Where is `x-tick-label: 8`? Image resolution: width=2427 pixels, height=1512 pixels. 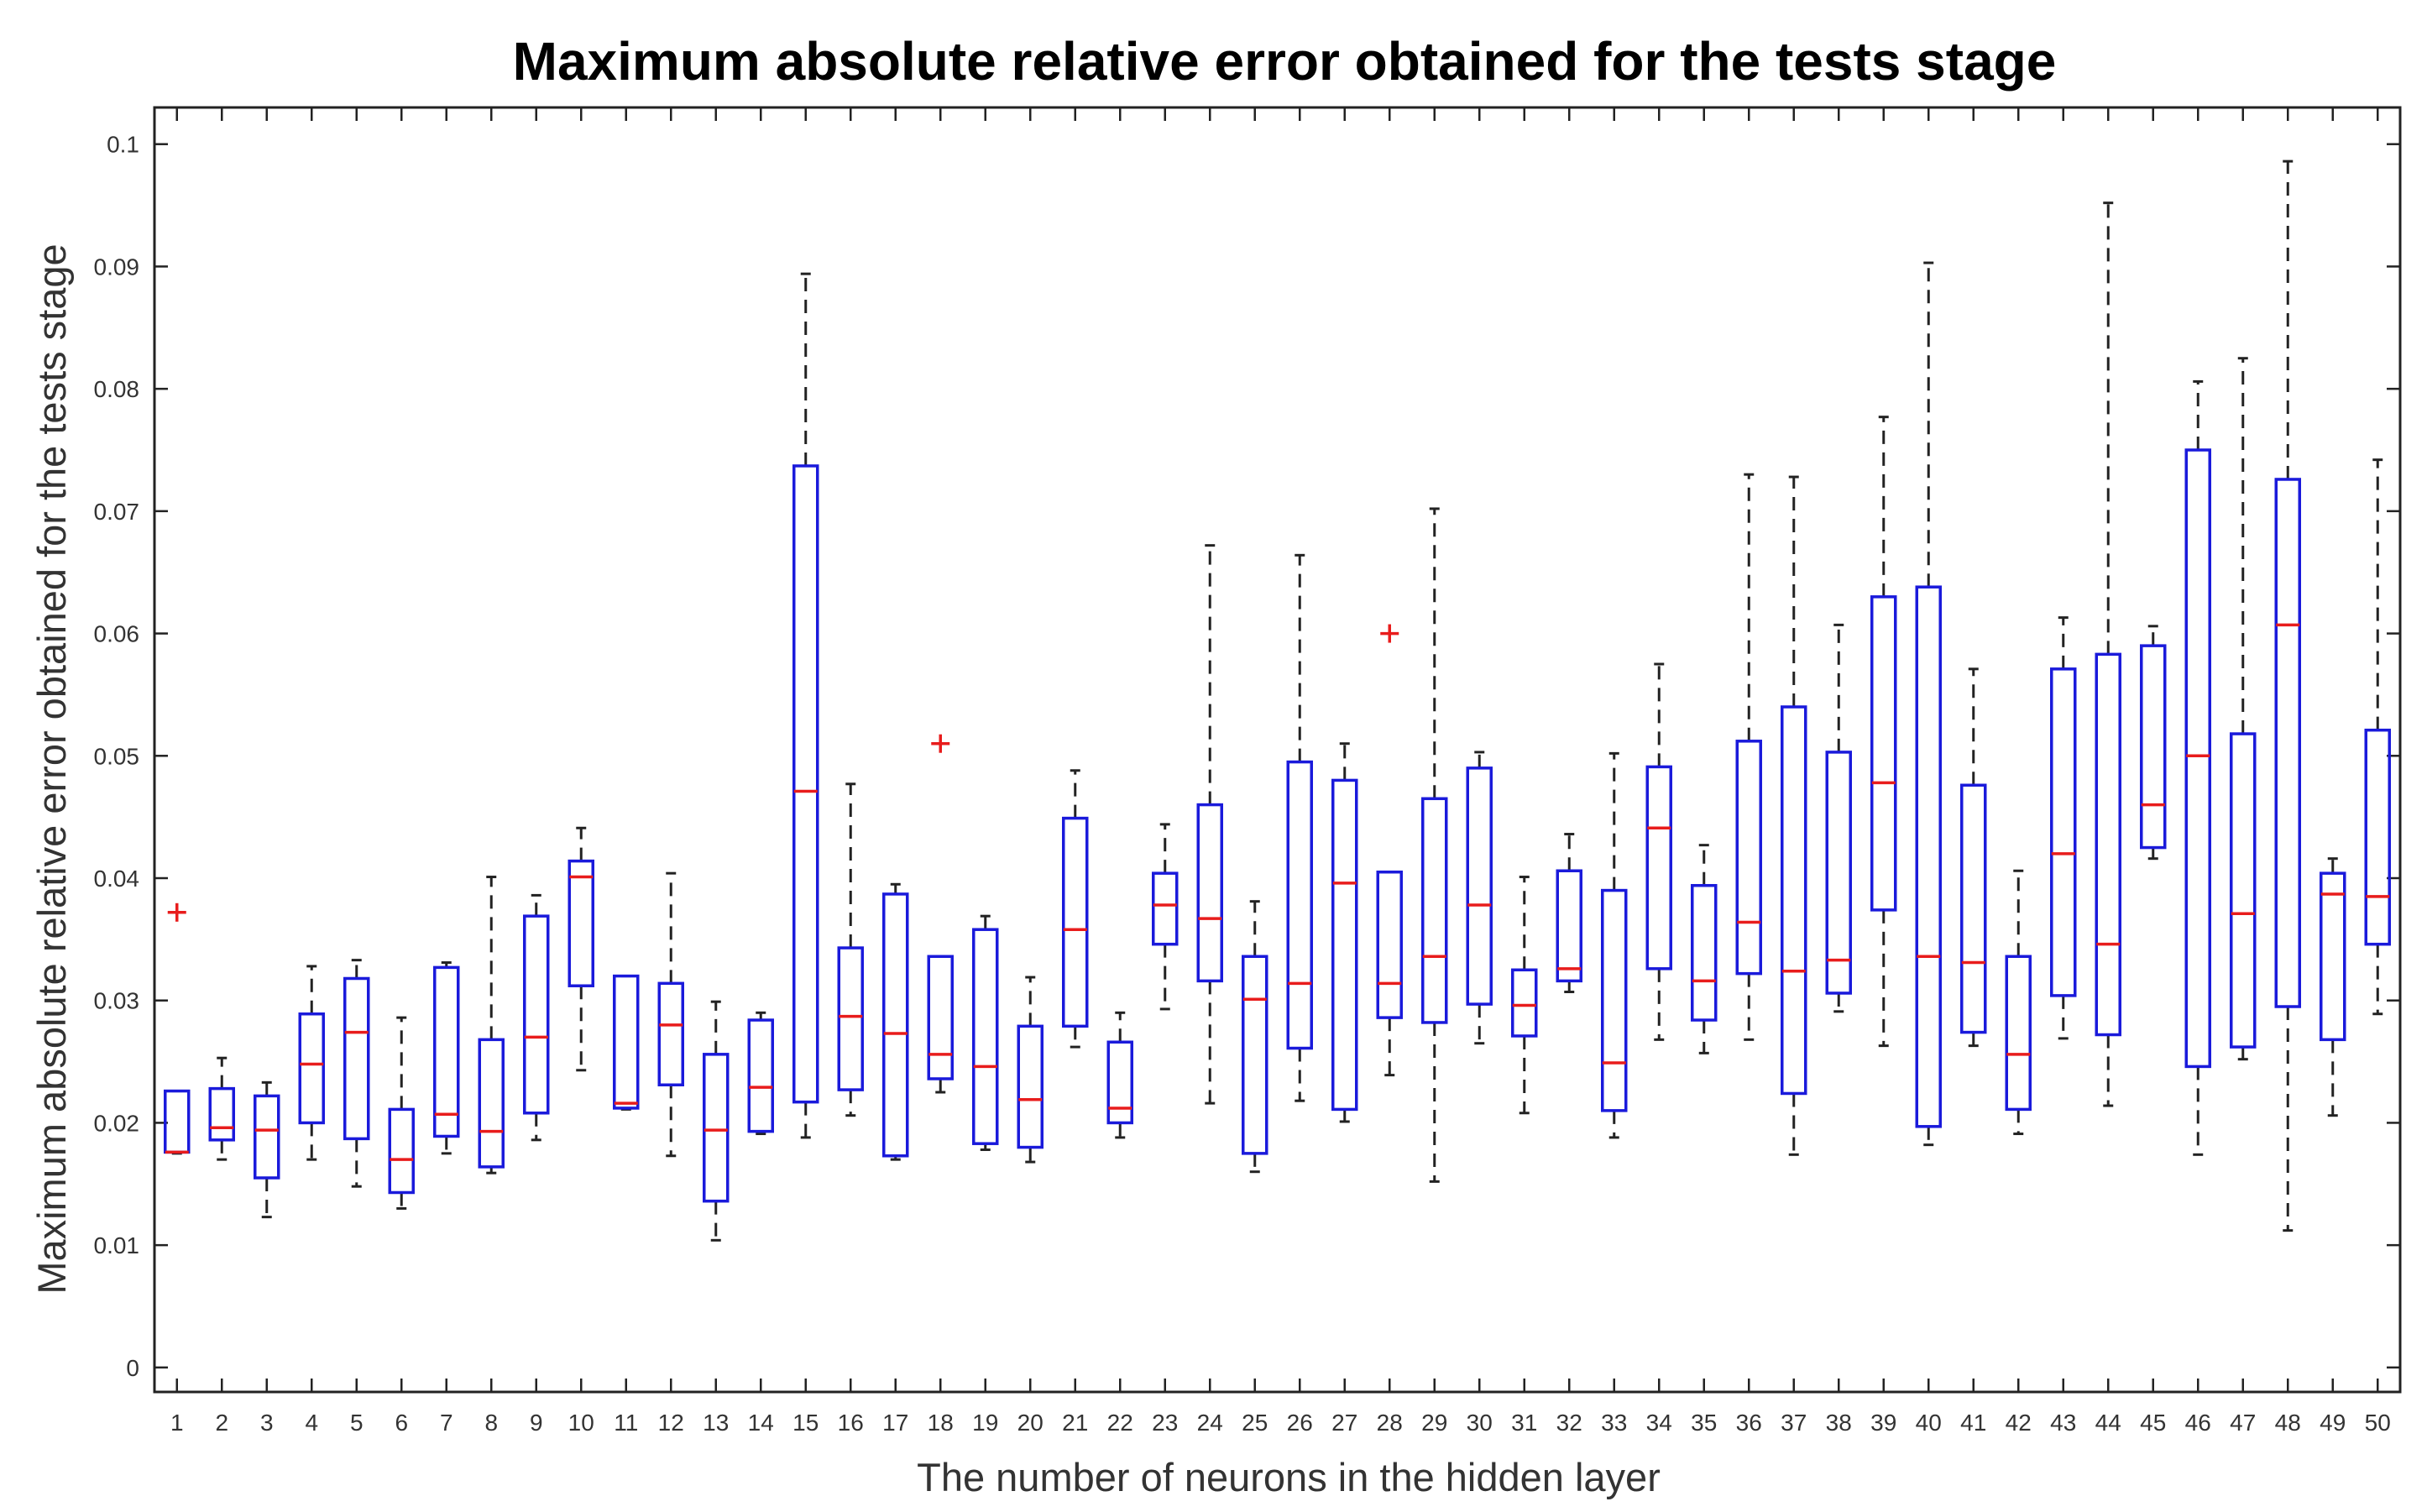
x-tick-label: 8 is located at coordinates (491, 1423).